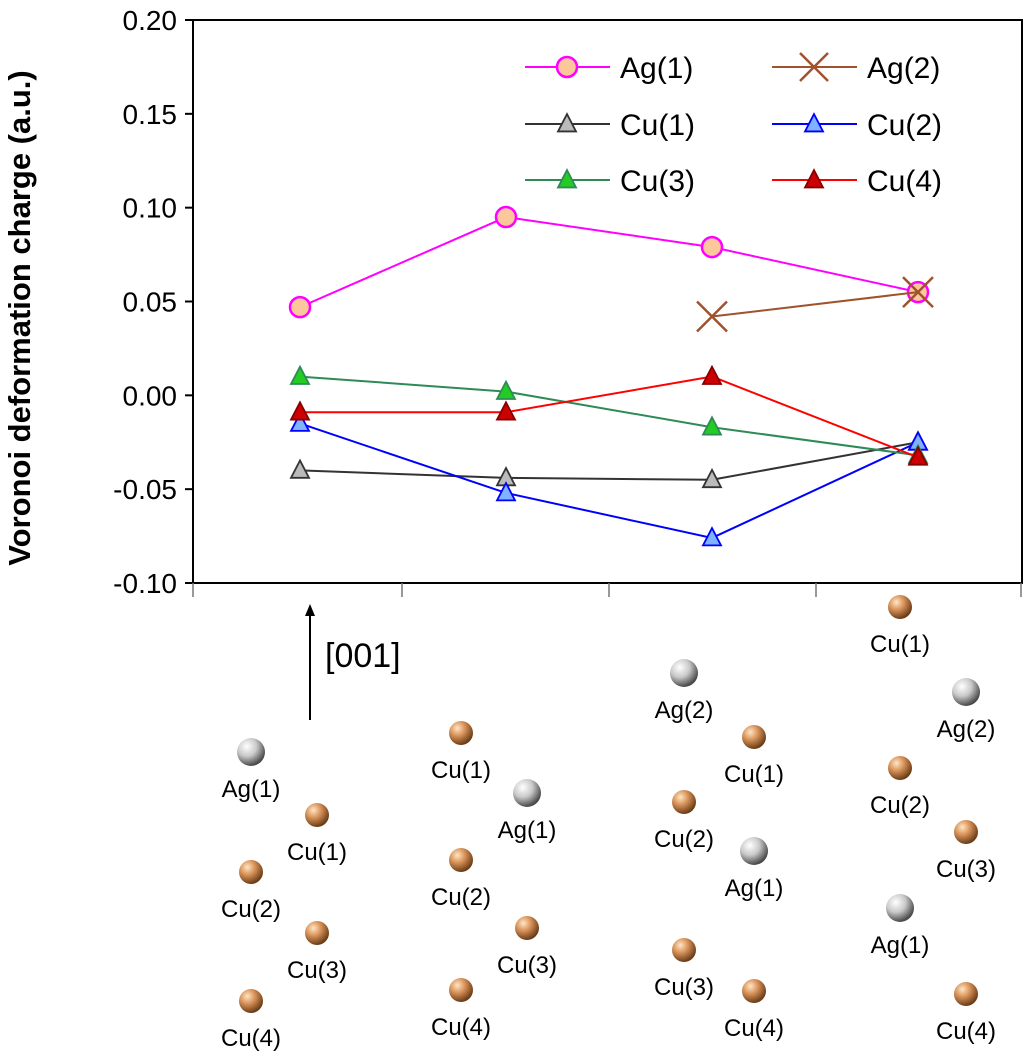 This screenshot has width=1024, height=1058. What do you see at coordinates (733, 125) in the screenshot?
I see `legend: Ag(1) Ag(2) Cu(1) Cu(2) Cu(3) Cu(4)` at bounding box center [733, 125].